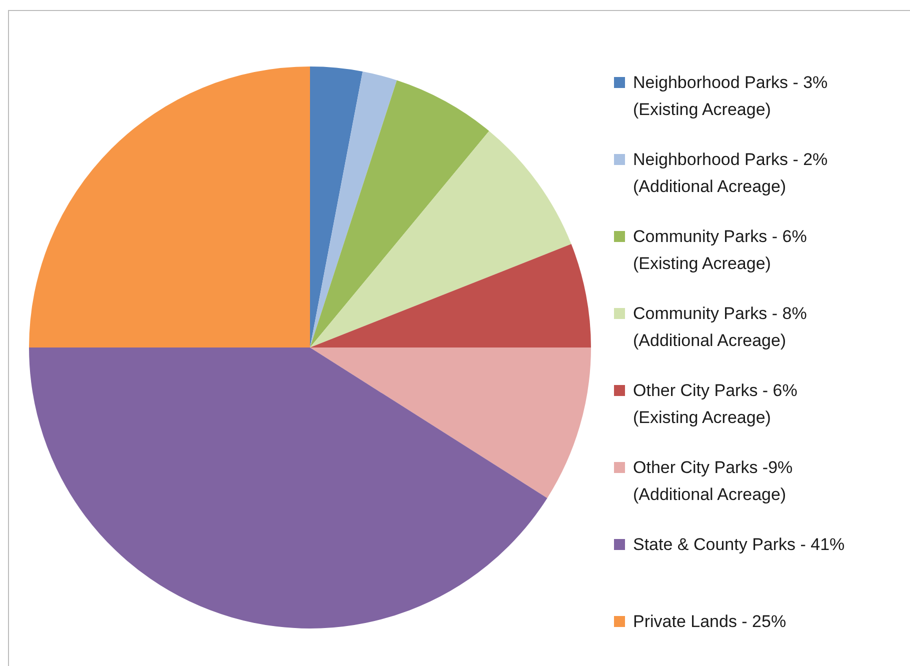  What do you see at coordinates (730, 96) in the screenshot?
I see `legend-label: Neighborhood Parks - 3% (Existing Acreage)` at bounding box center [730, 96].